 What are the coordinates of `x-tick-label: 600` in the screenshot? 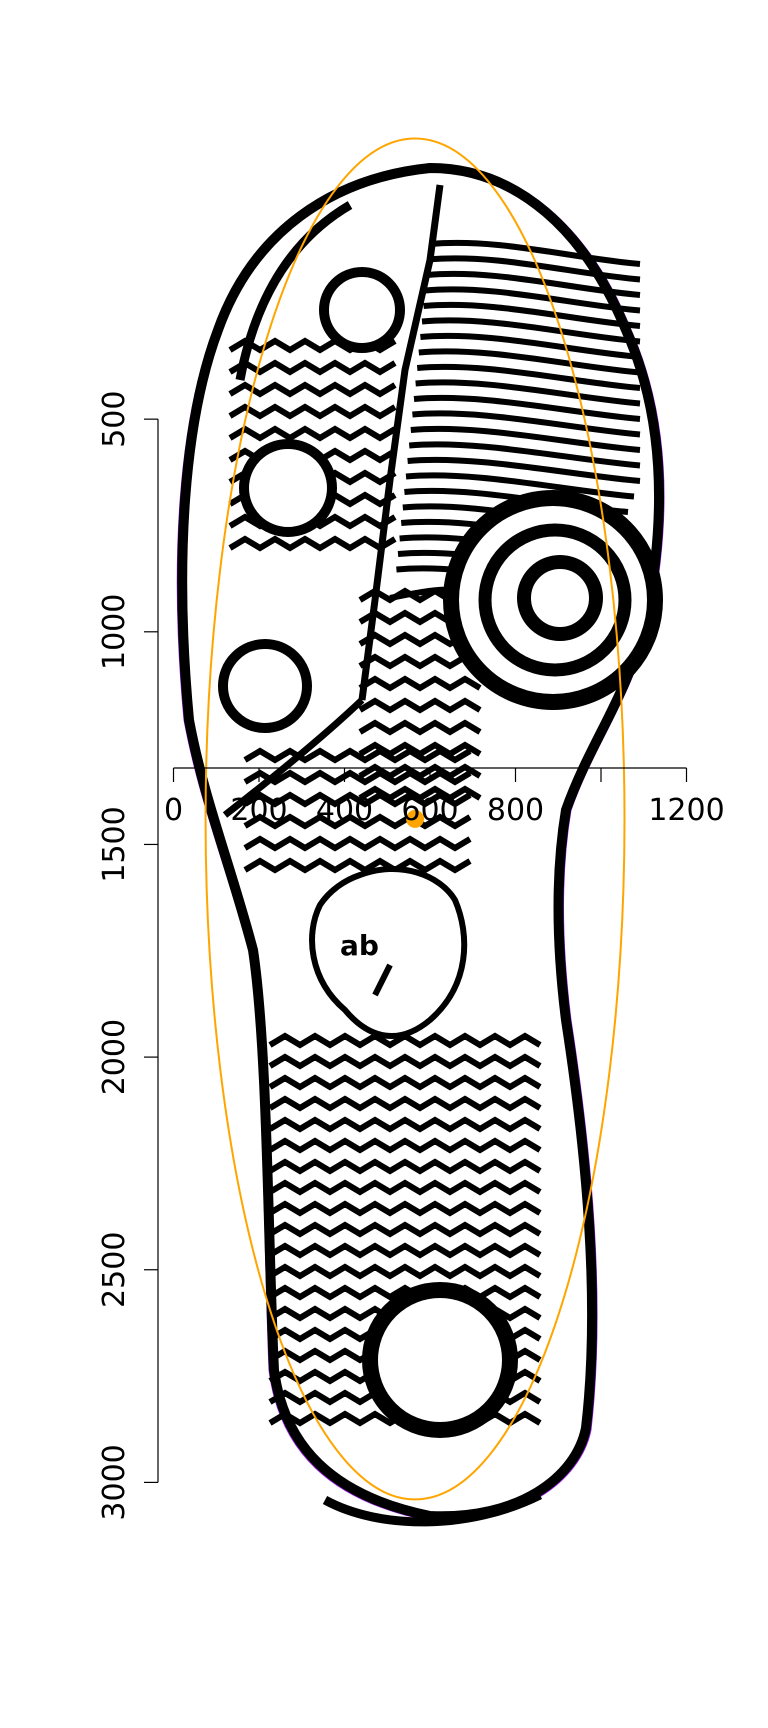 It's located at (429, 810).